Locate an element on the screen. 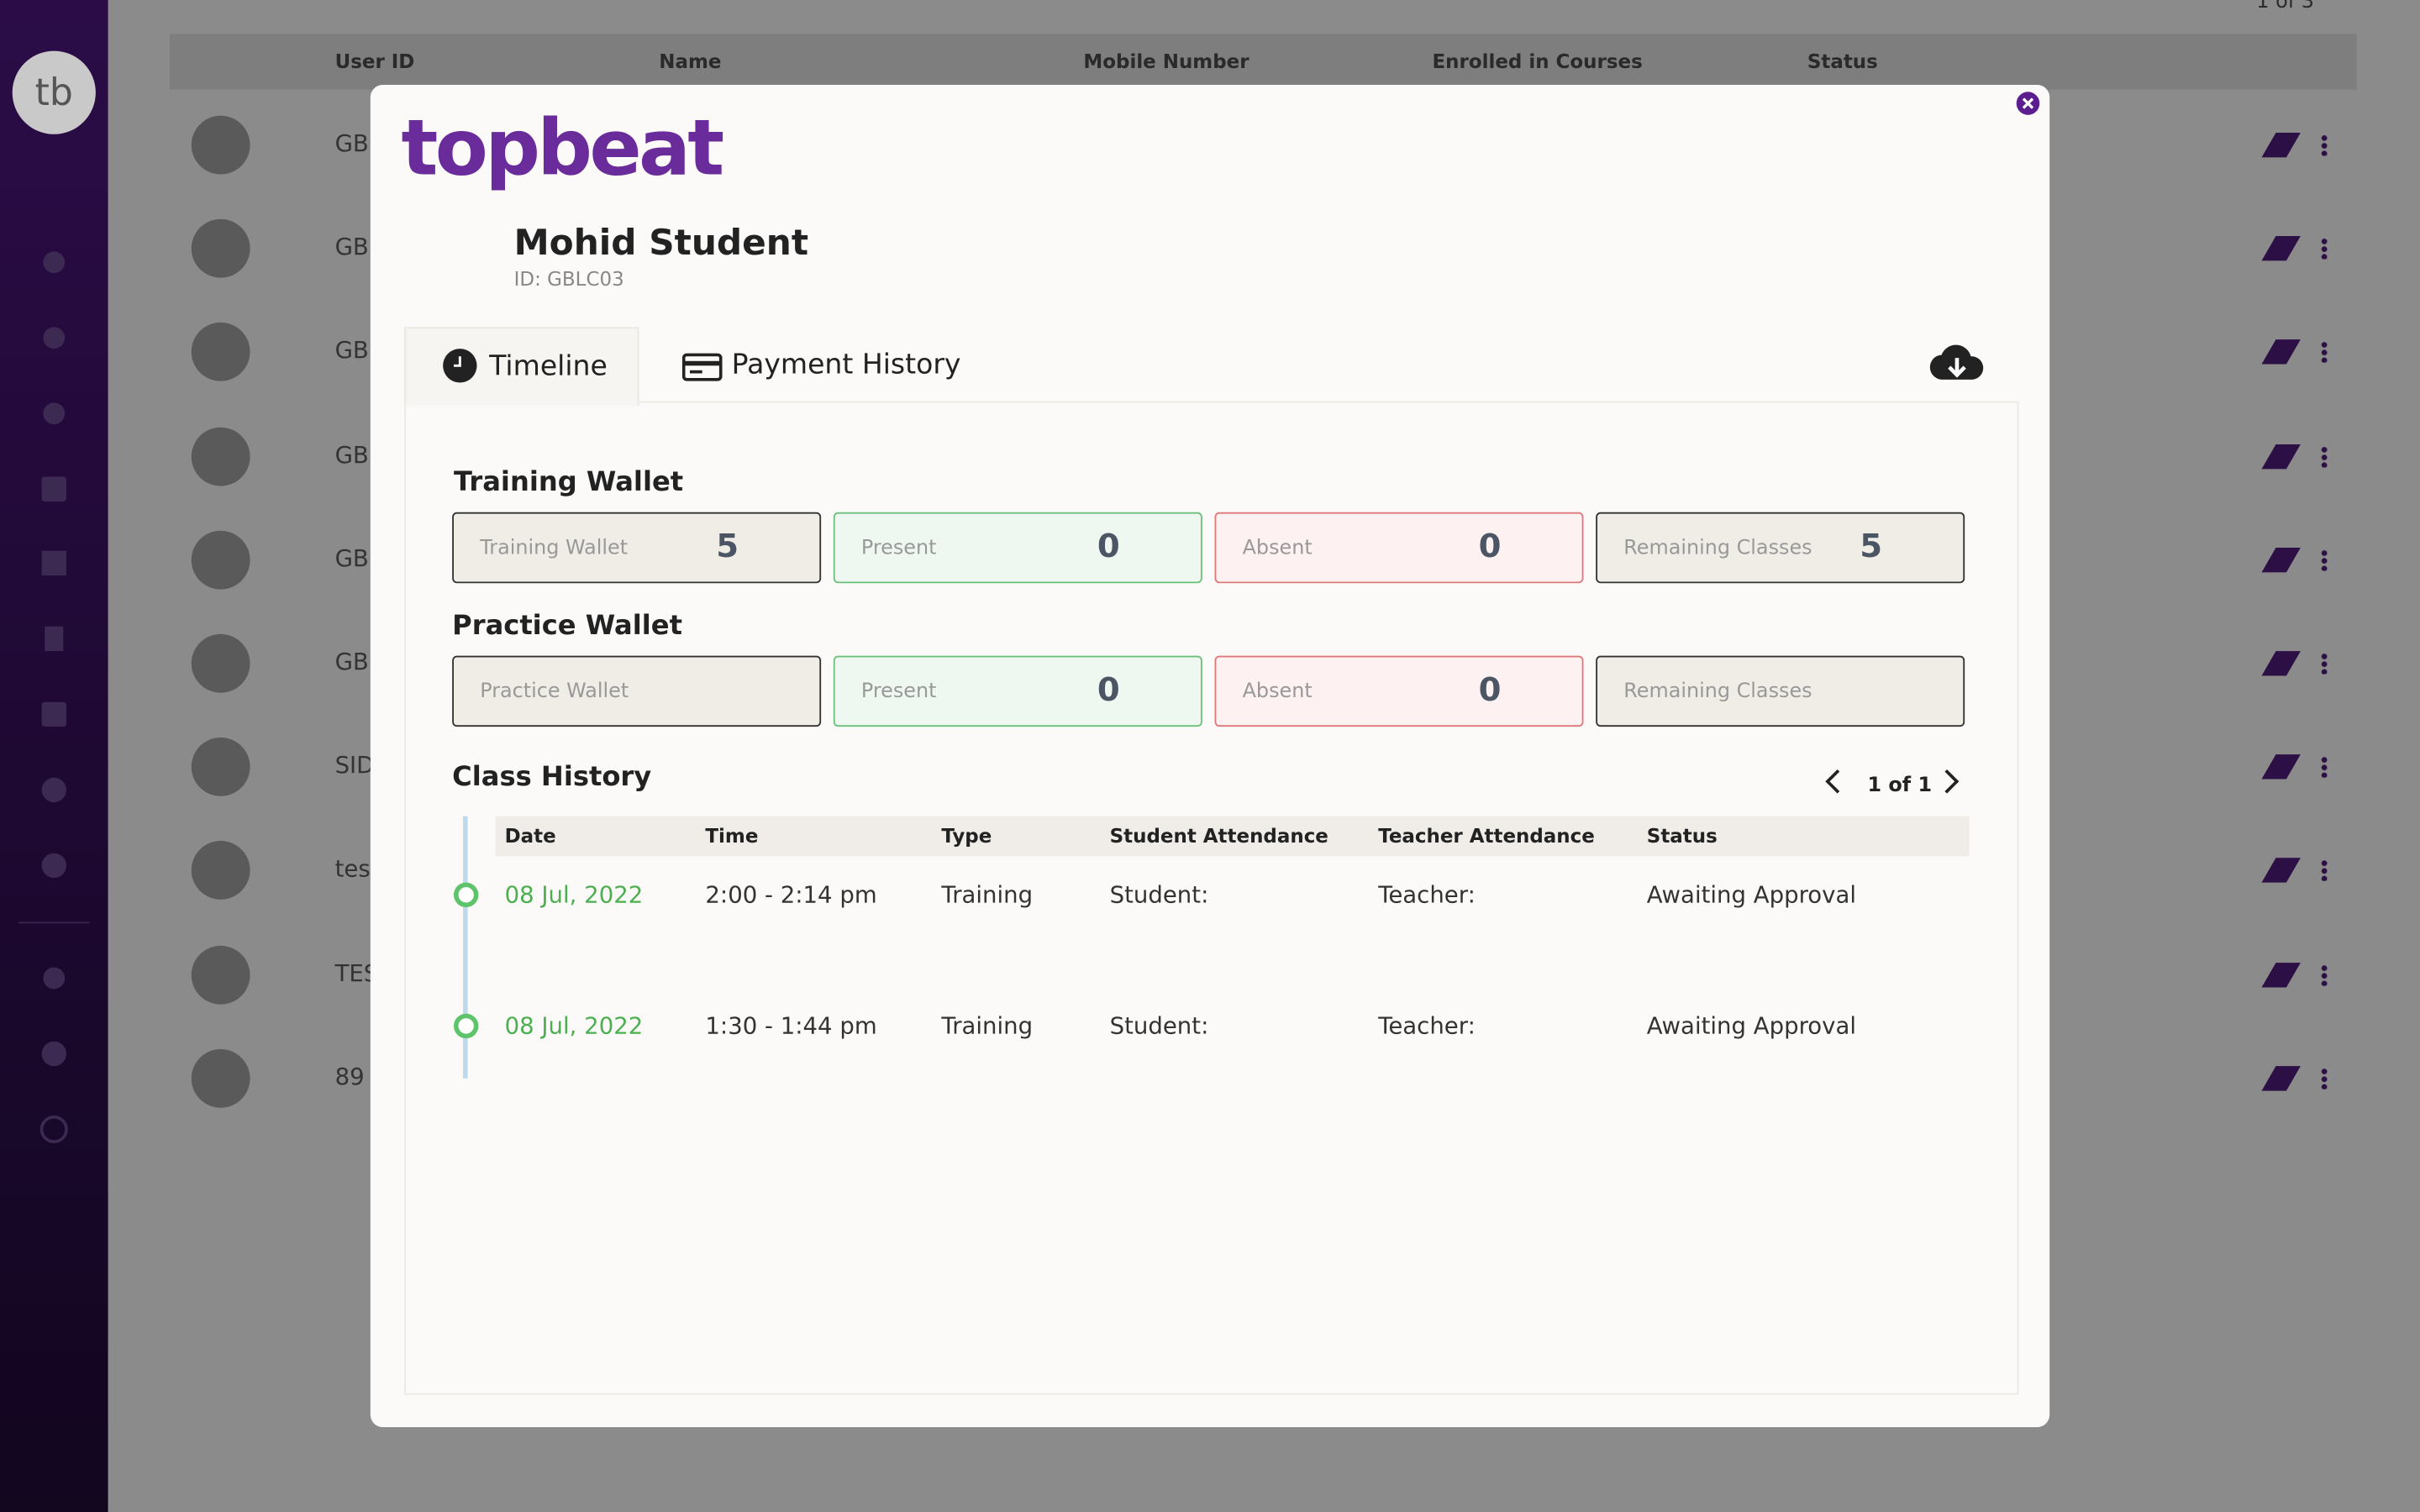 The image size is (2420, 1512). cell: 08 Jul, 2022 is located at coordinates (574, 1025).